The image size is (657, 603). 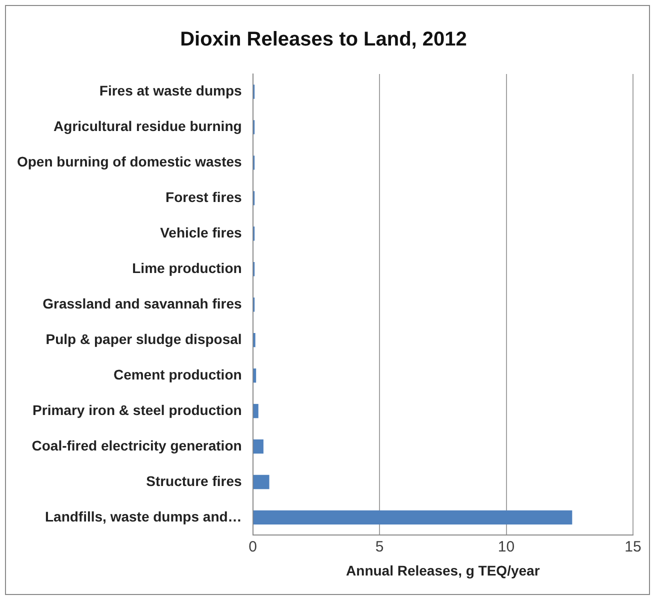 I want to click on y-tick-label: Primary iron & steel production, so click(x=137, y=410).